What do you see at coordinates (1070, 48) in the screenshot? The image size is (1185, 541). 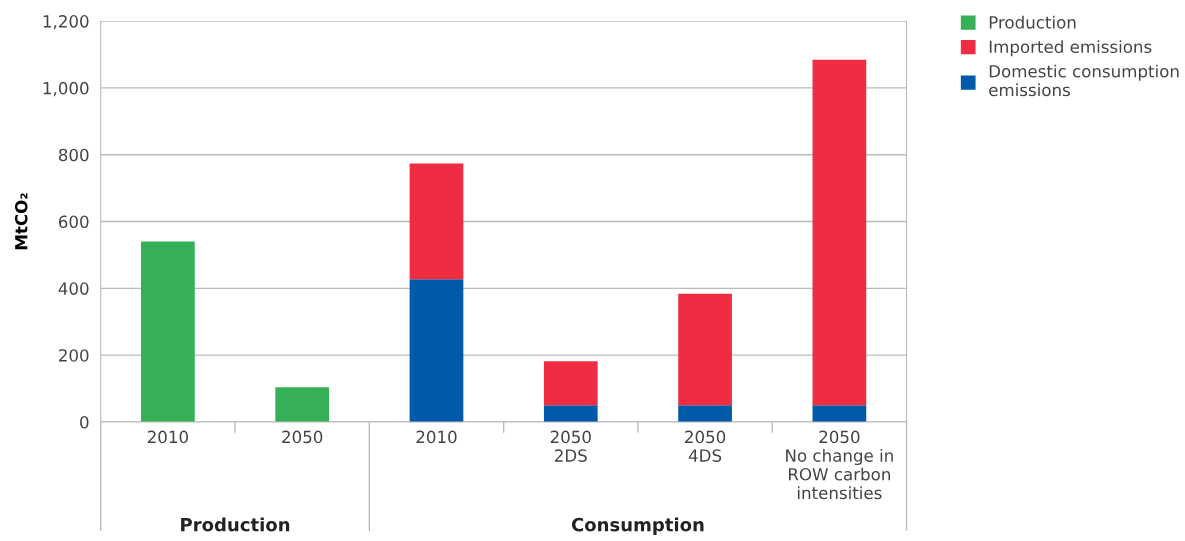 I see `legend-label: Imported emissions` at bounding box center [1070, 48].